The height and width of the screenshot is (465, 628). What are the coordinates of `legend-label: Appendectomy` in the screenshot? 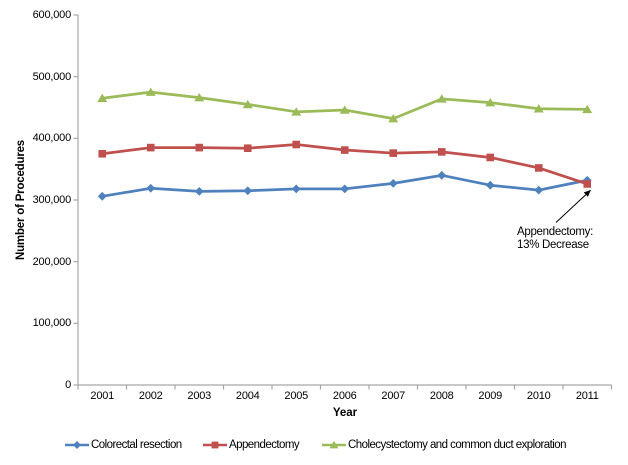 It's located at (264, 445).